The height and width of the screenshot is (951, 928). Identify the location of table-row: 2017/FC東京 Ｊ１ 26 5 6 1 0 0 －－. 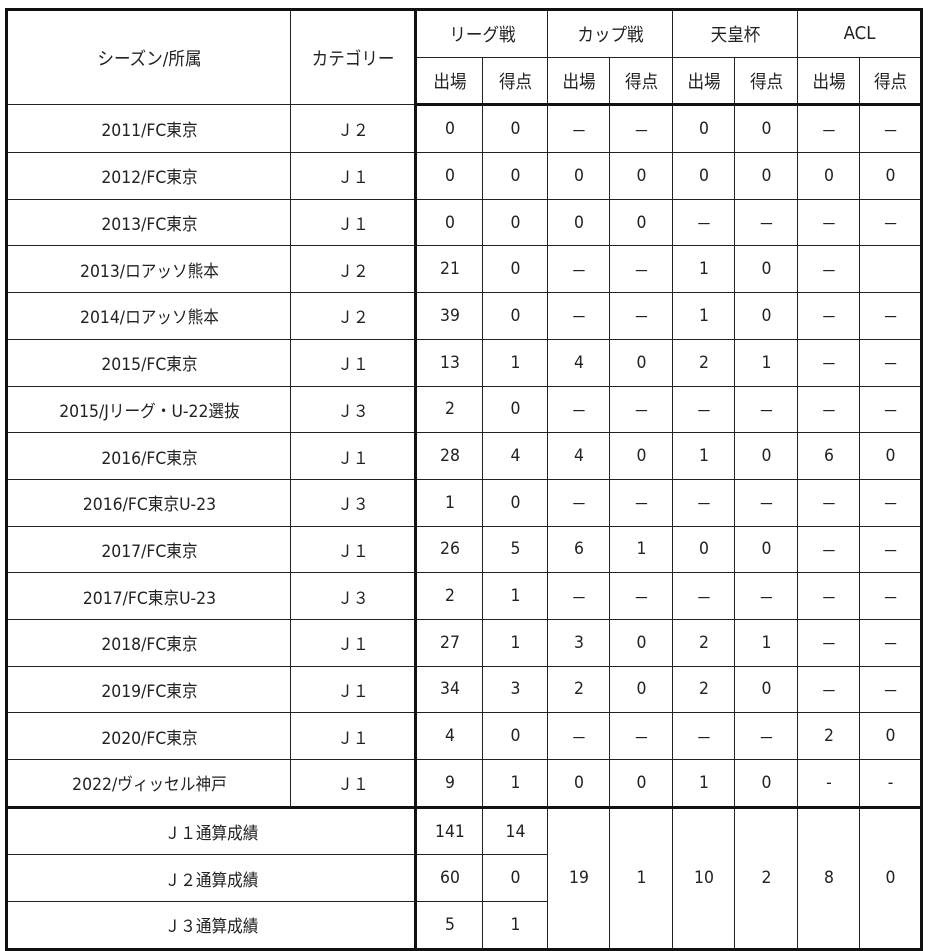
(464, 549).